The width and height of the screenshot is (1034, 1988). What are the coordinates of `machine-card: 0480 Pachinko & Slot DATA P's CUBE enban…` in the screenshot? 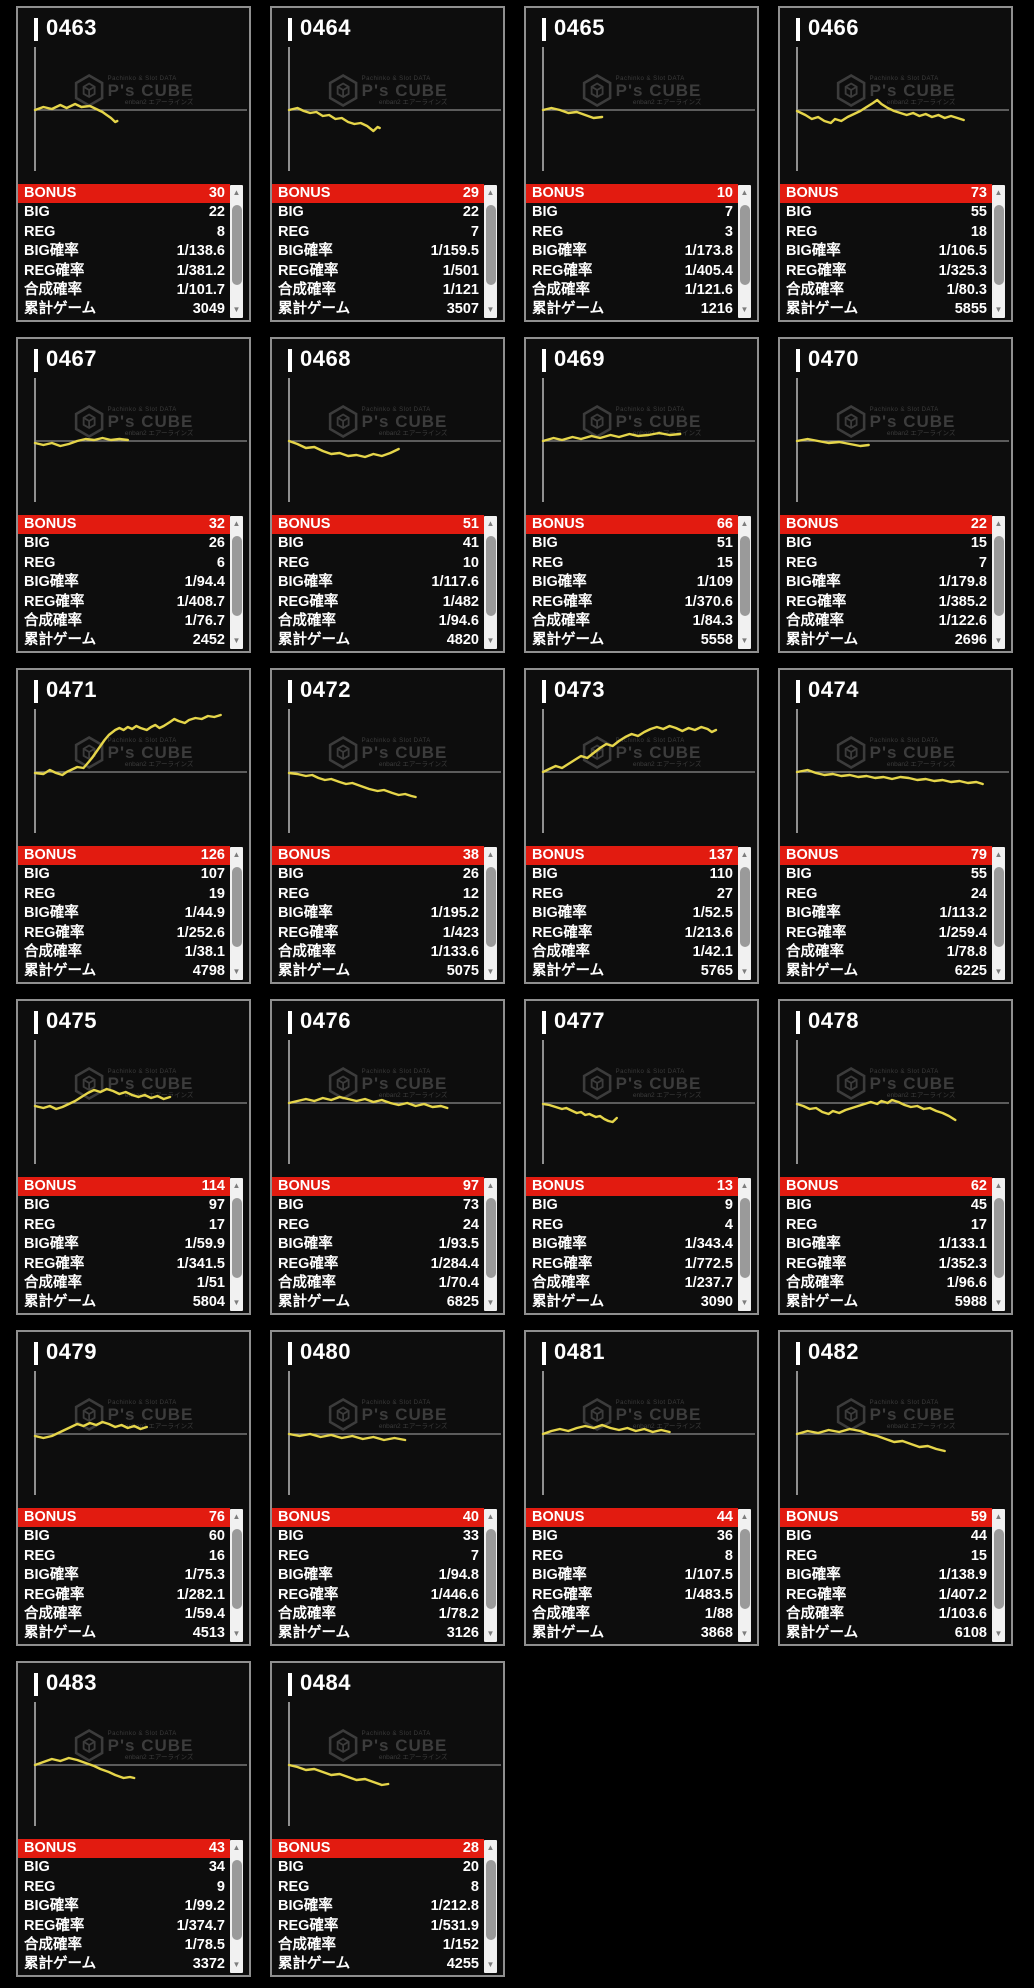 It's located at (387, 1488).